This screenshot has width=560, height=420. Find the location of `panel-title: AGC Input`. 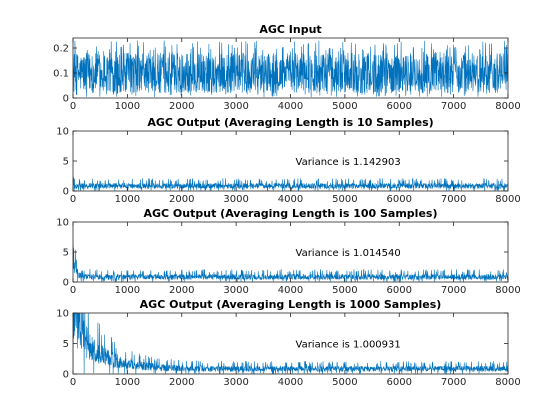

panel-title: AGC Input is located at coordinates (290, 29).